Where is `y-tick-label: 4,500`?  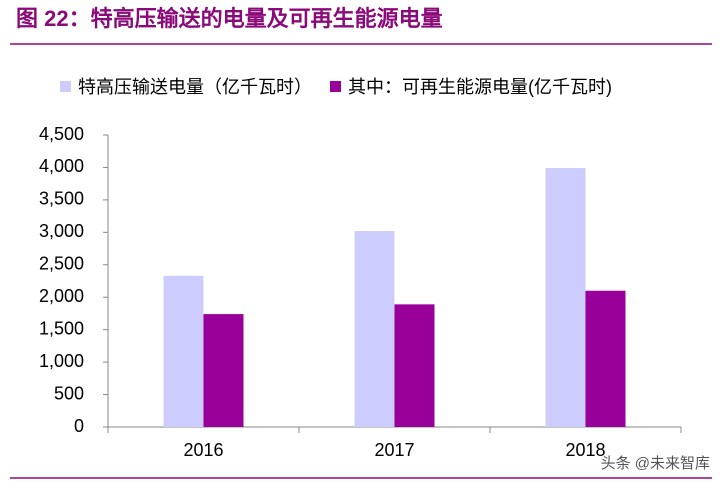 y-tick-label: 4,500 is located at coordinates (61, 134).